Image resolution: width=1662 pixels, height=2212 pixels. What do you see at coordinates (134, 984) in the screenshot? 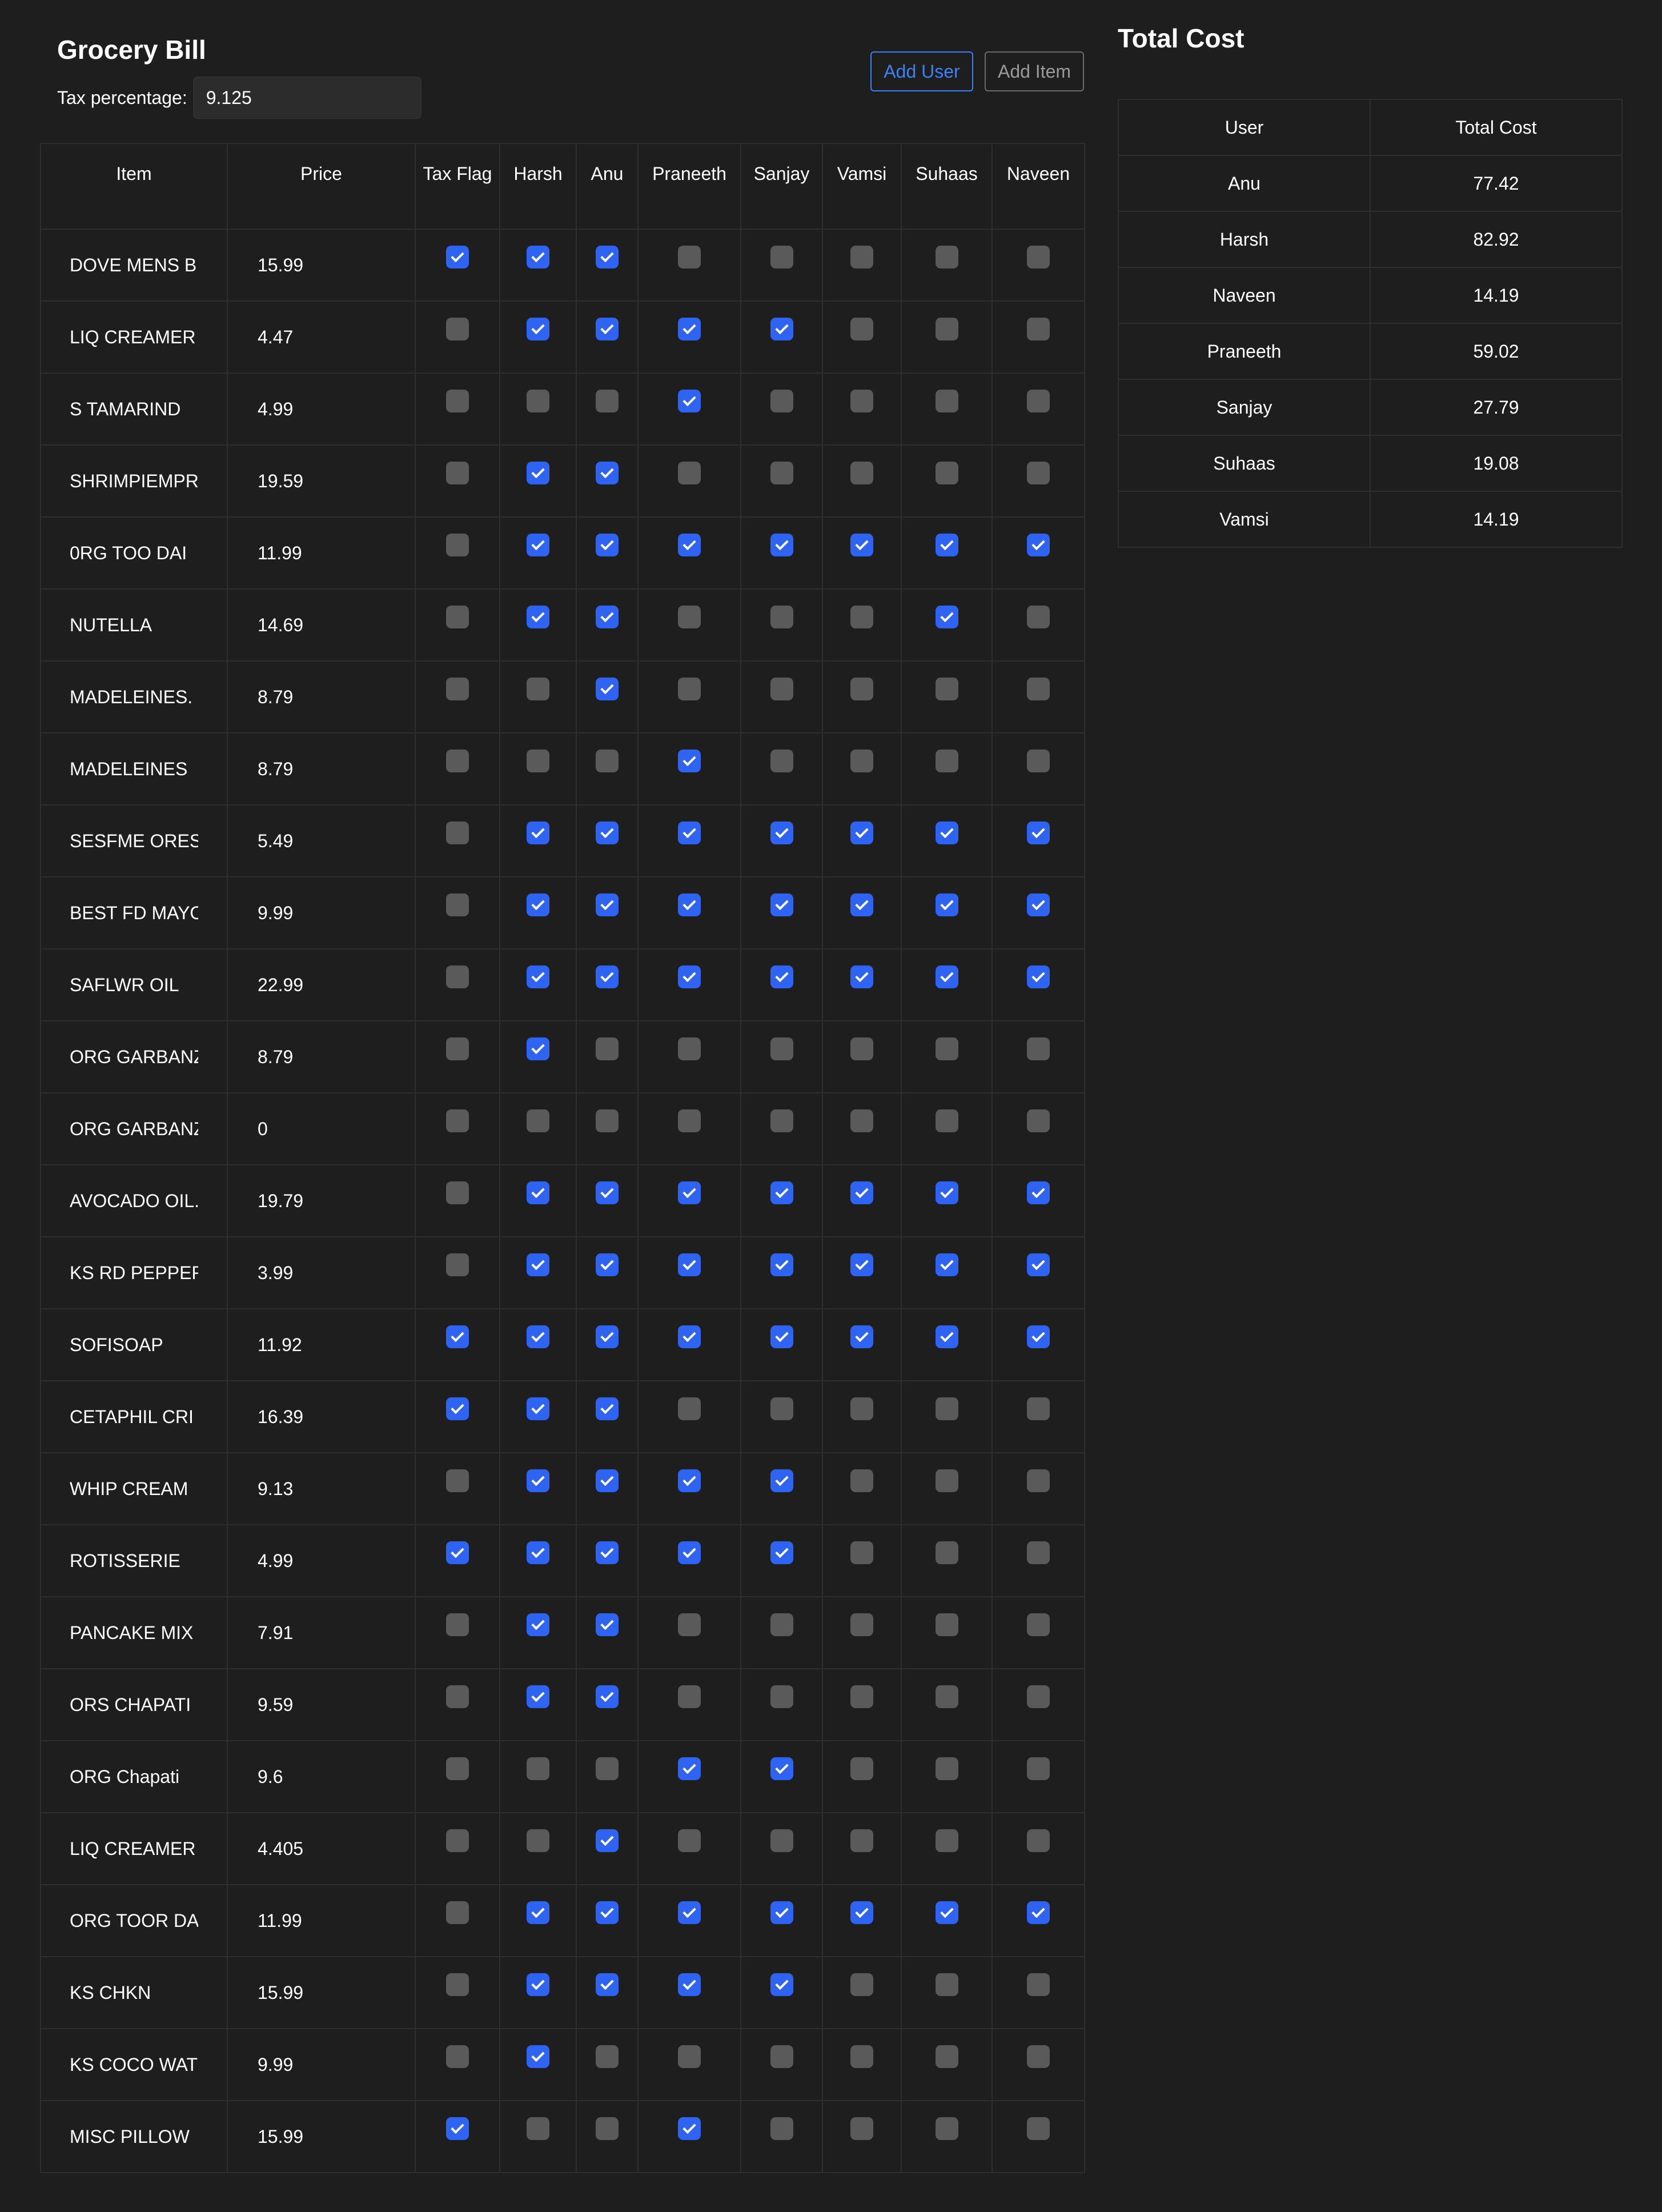
I see `item-name-cell: SAFLWR OIL` at bounding box center [134, 984].